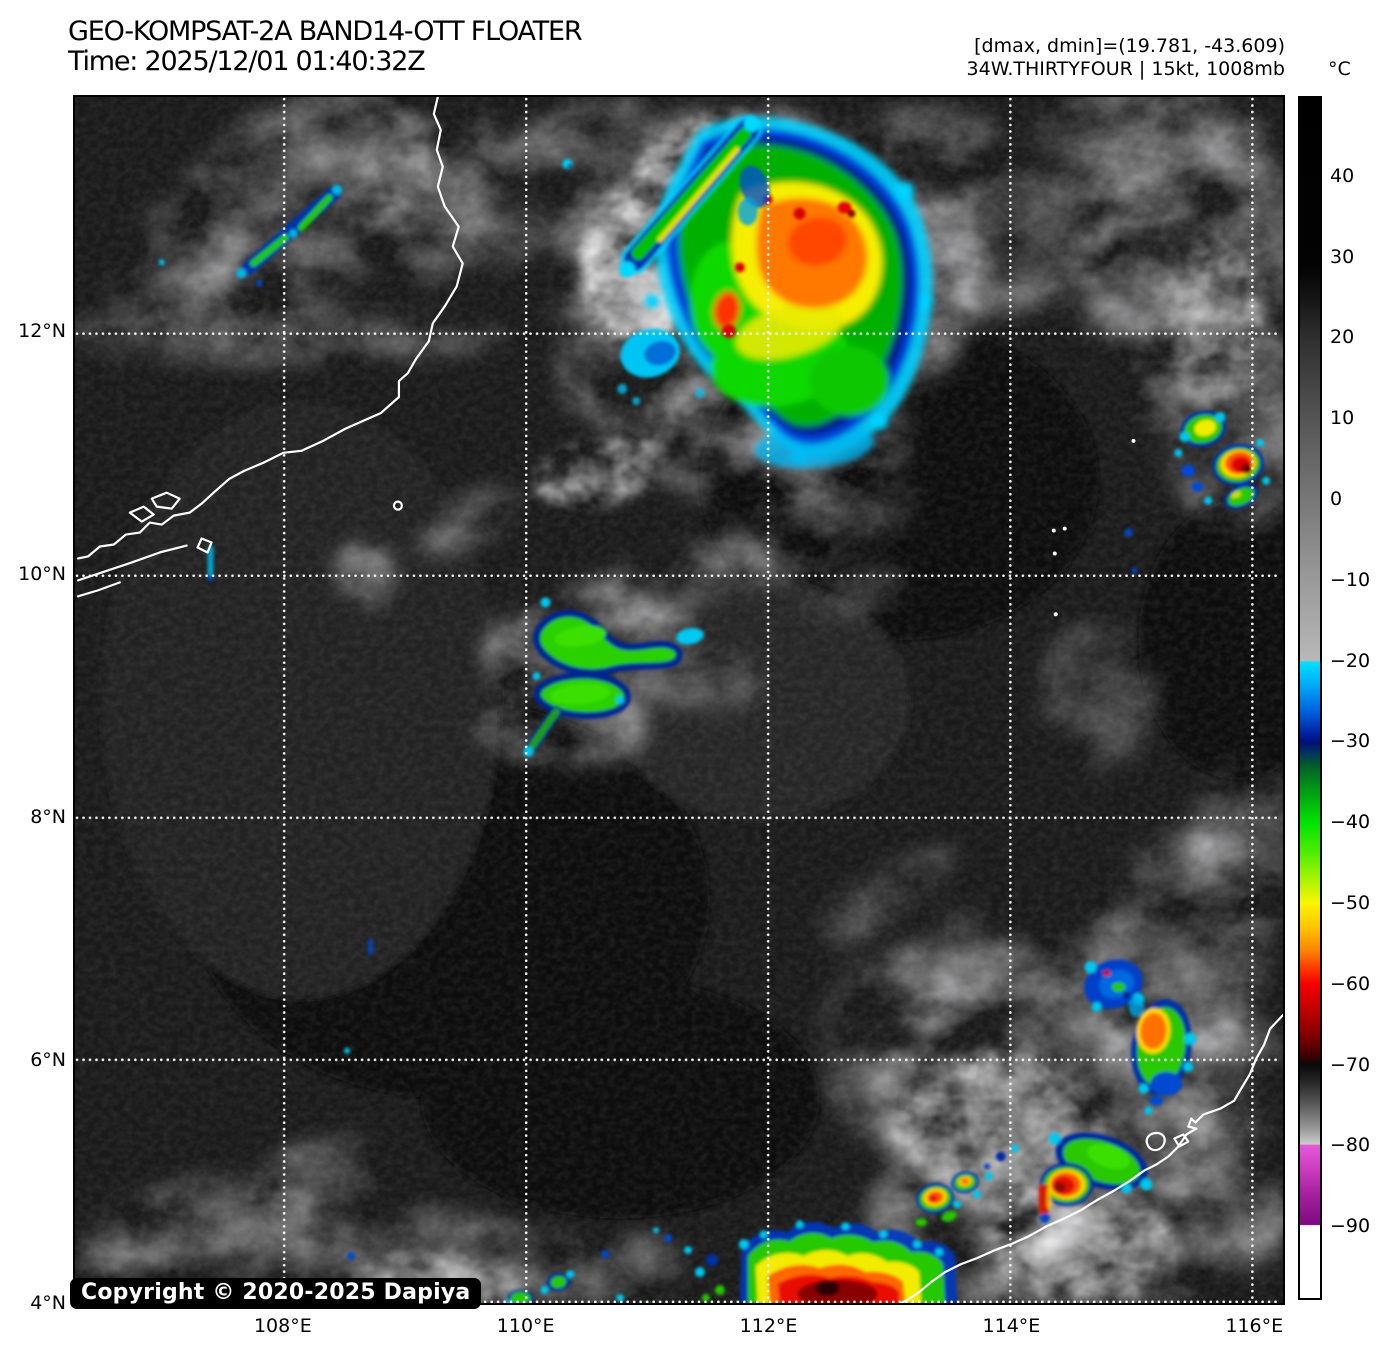  What do you see at coordinates (775, 291) in the screenshot?
I see `main-storm-cell` at bounding box center [775, 291].